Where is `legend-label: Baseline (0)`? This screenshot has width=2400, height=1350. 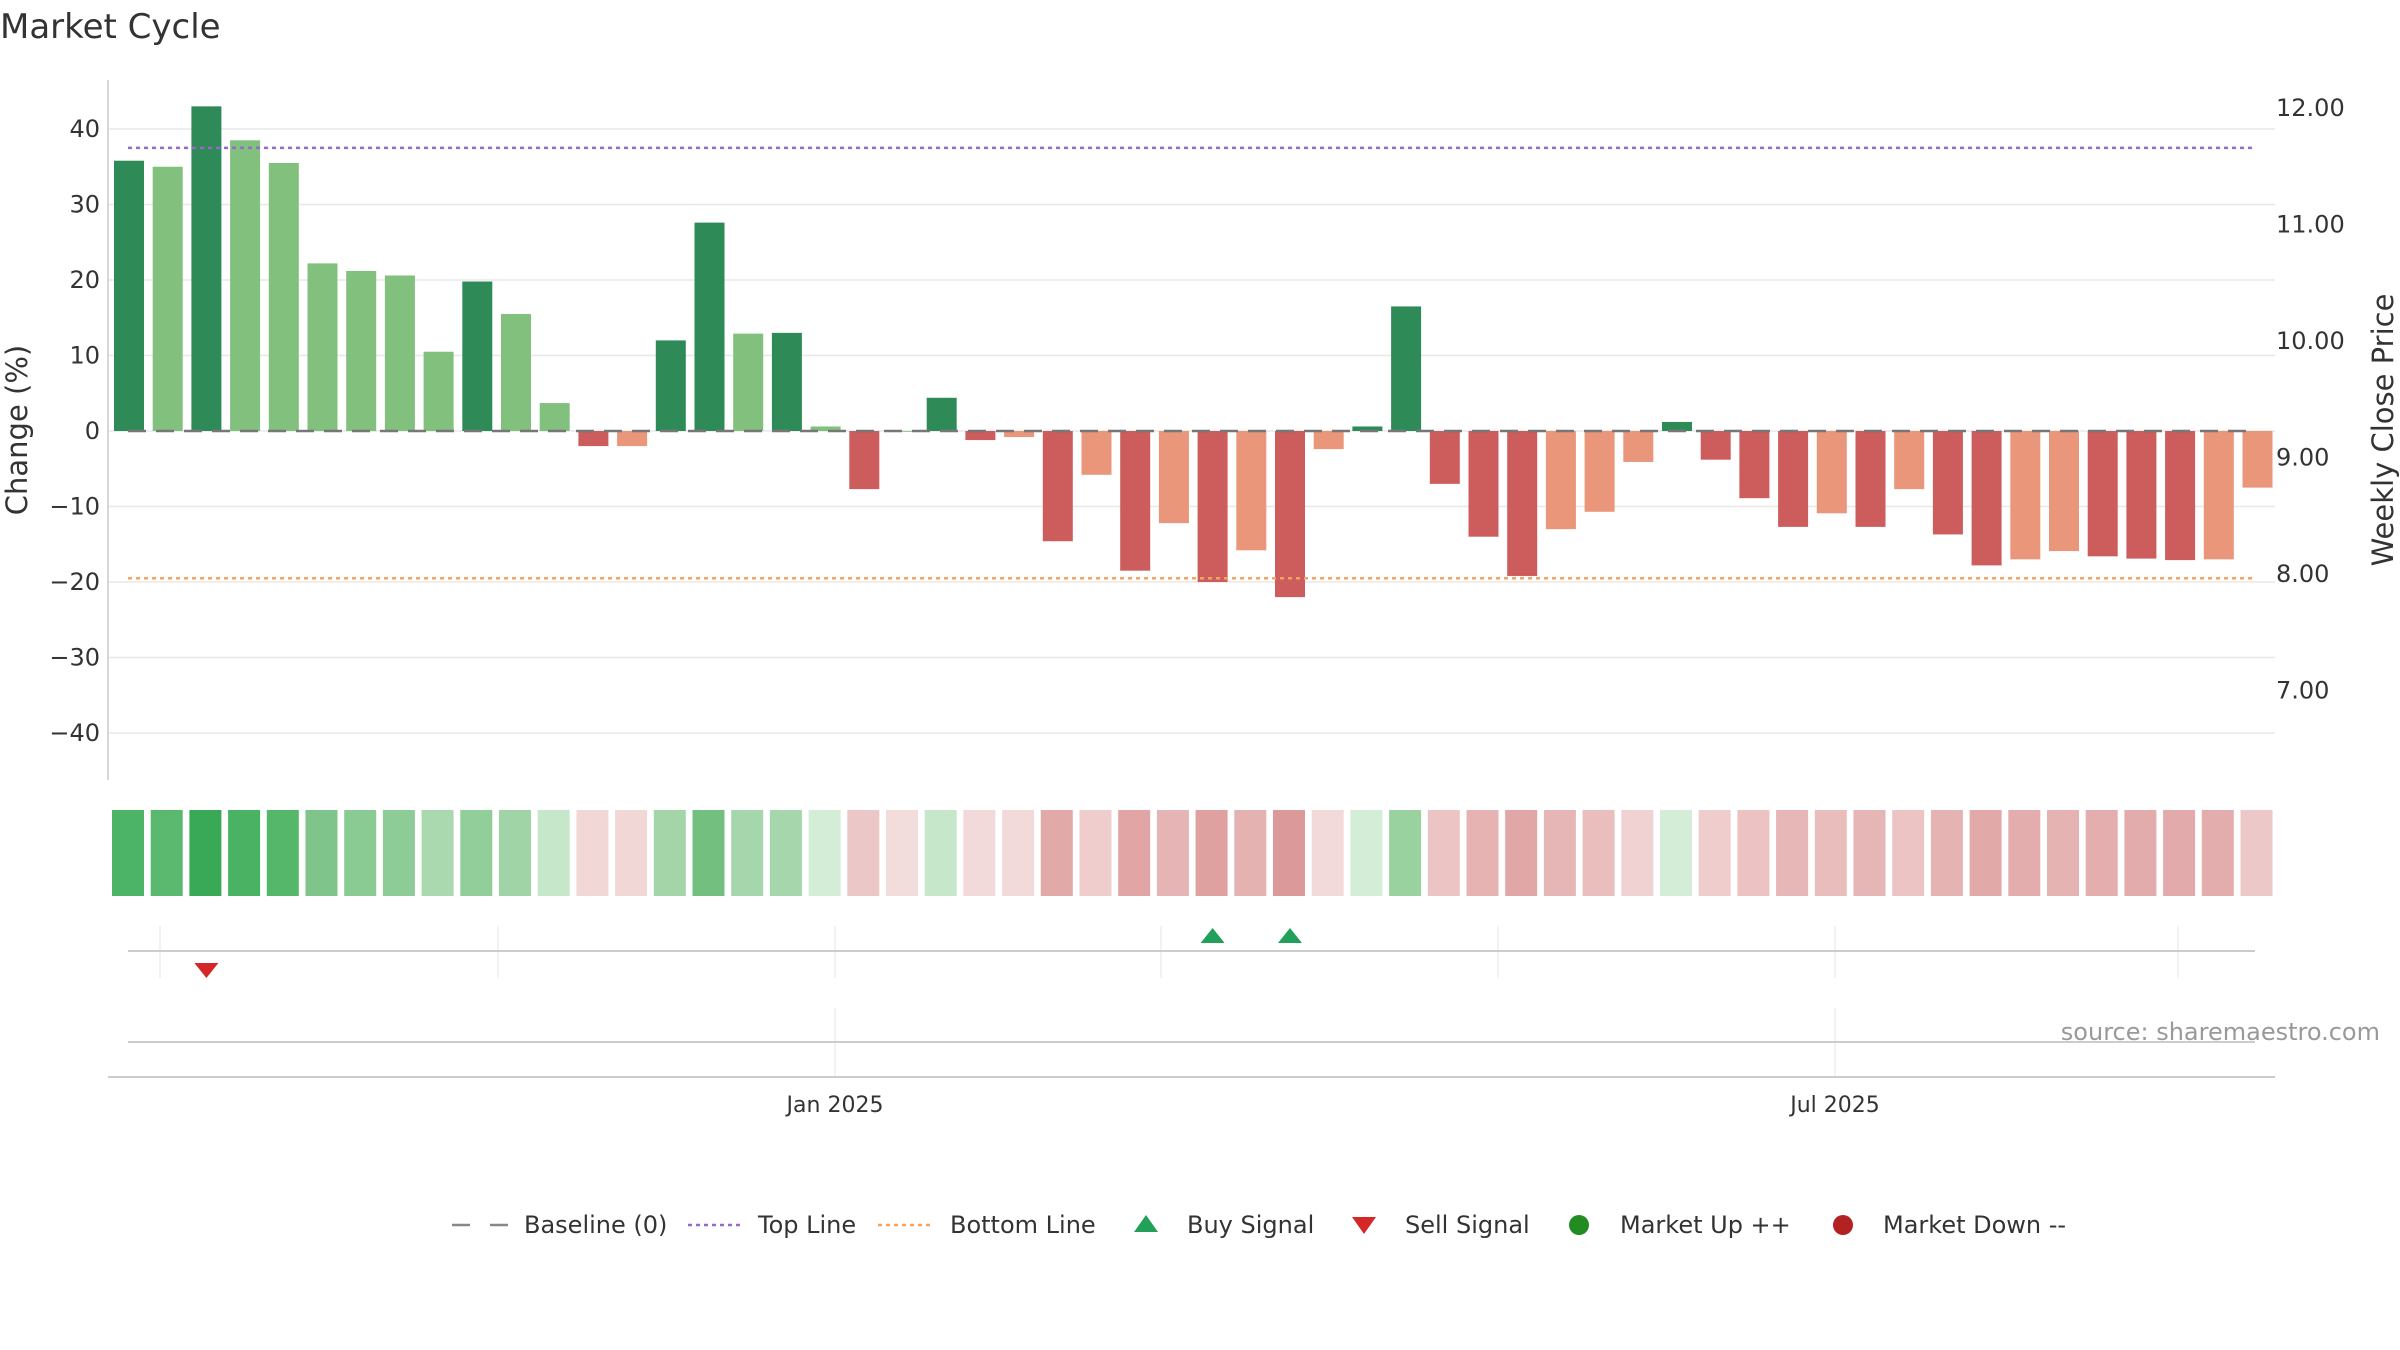 legend-label: Baseline (0) is located at coordinates (595, 1225).